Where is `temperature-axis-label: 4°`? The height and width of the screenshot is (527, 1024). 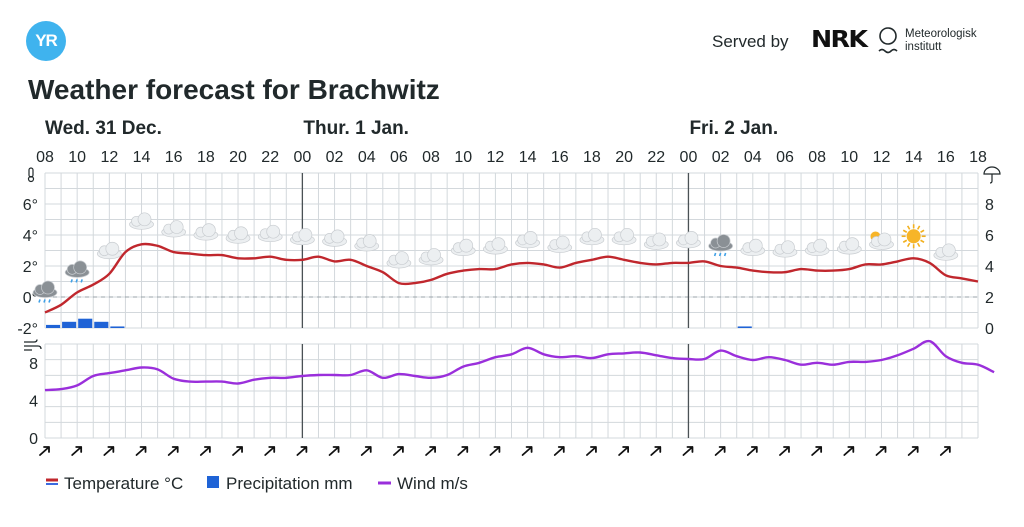 temperature-axis-label: 4° is located at coordinates (30, 236).